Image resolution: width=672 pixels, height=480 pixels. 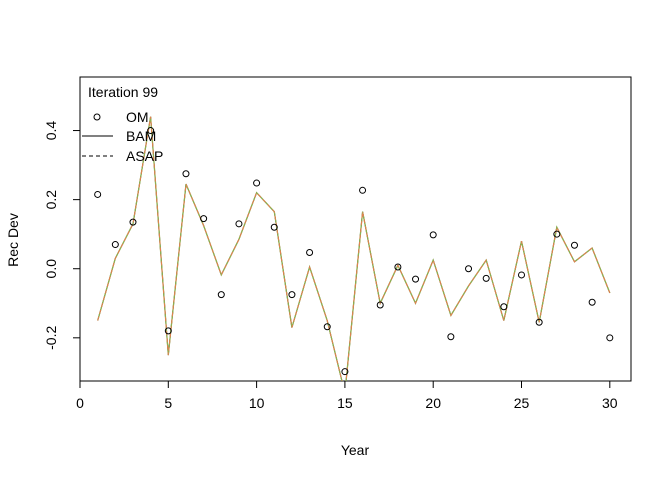 What do you see at coordinates (51, 338) in the screenshot?
I see `y-tick-label: -0.2` at bounding box center [51, 338].